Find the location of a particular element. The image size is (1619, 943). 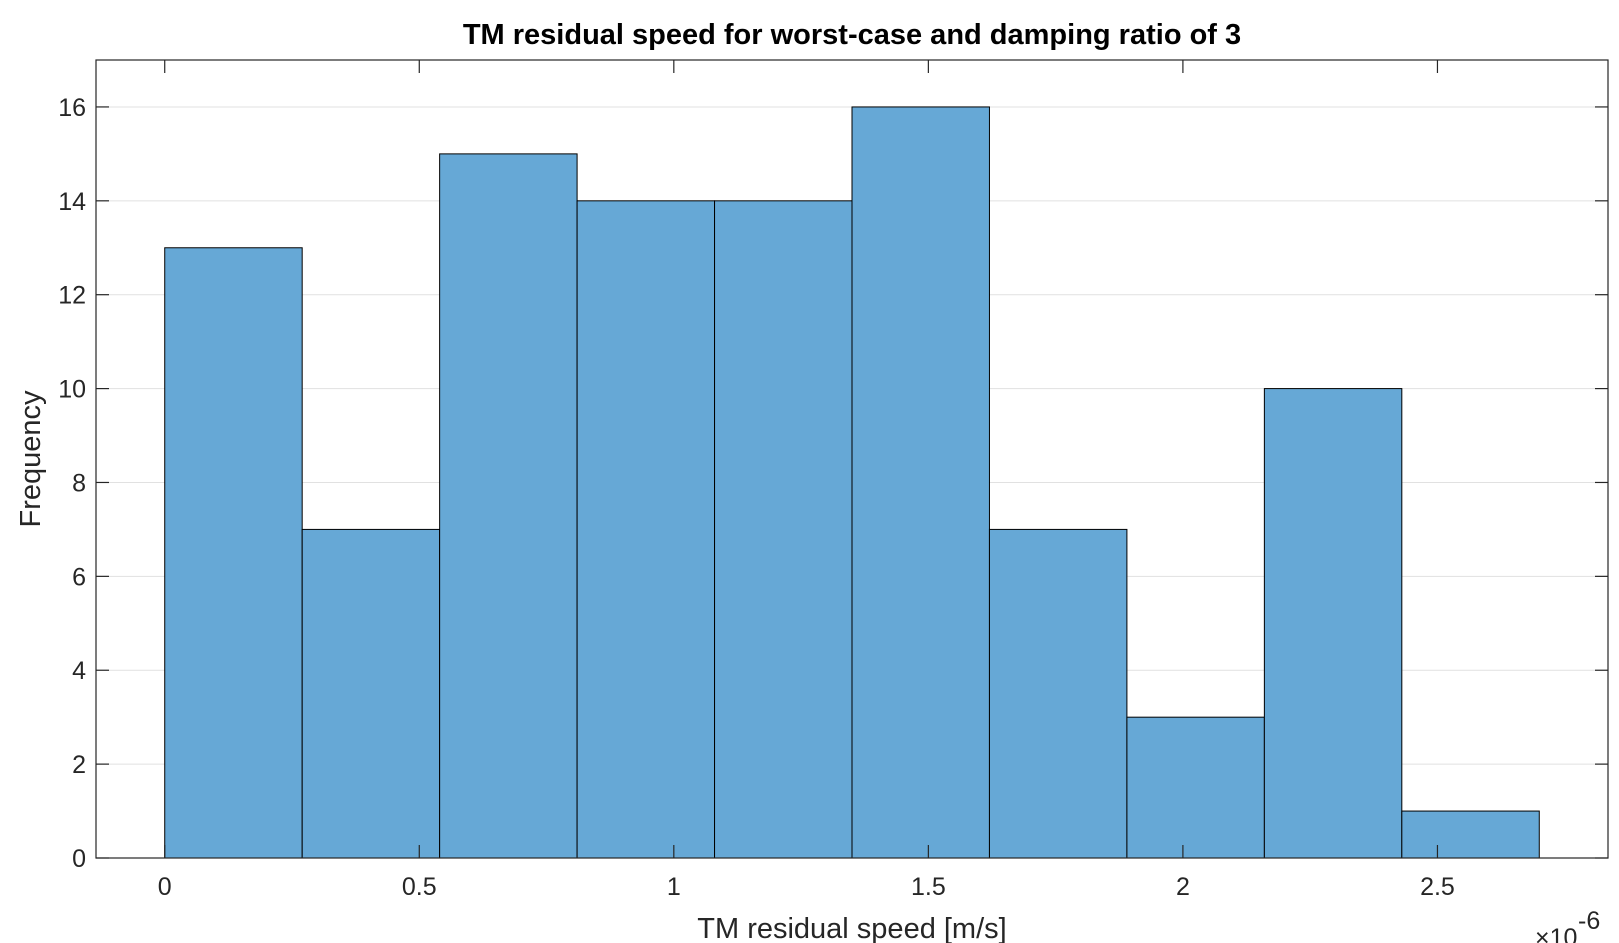

x-axis-label: TM residual speed [m/s] is located at coordinates (851, 928).